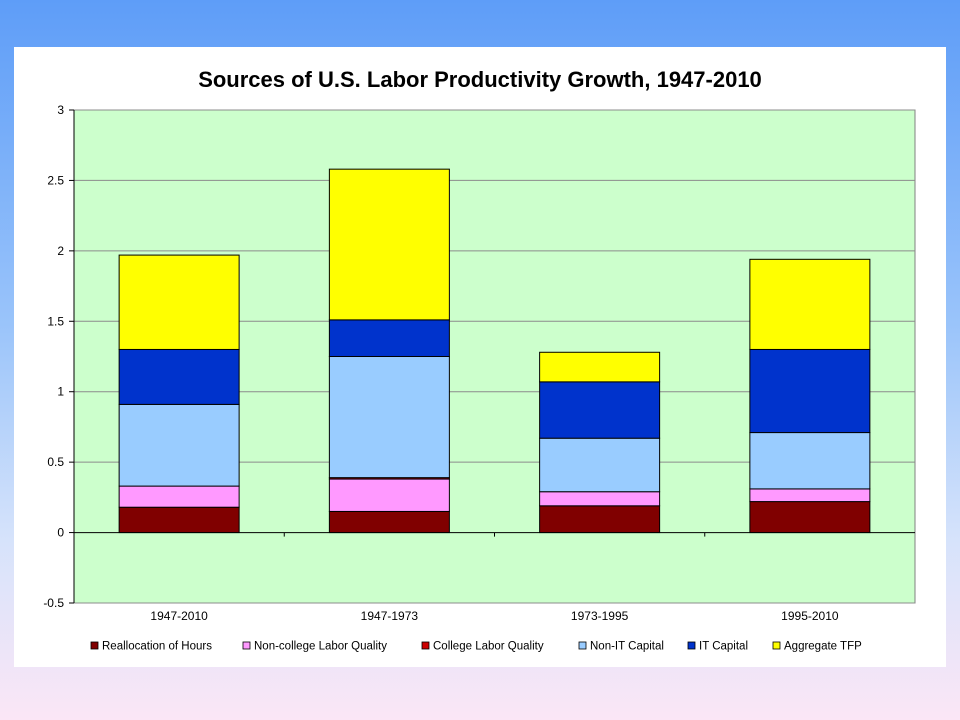 This screenshot has width=960, height=720. Describe the element at coordinates (157, 647) in the screenshot. I see `legend-label: Reallocation of Hours` at that location.